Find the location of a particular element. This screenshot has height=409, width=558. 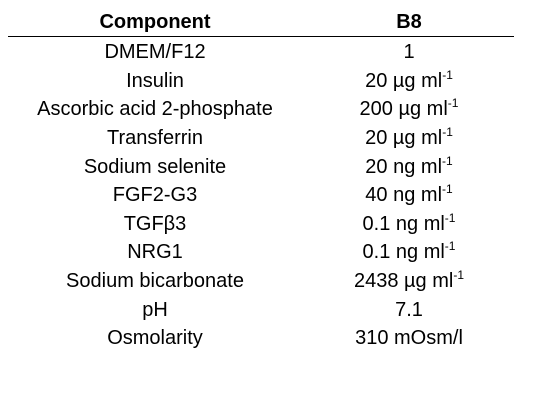

value-cell: 310 mOsm/l is located at coordinates (409, 338).